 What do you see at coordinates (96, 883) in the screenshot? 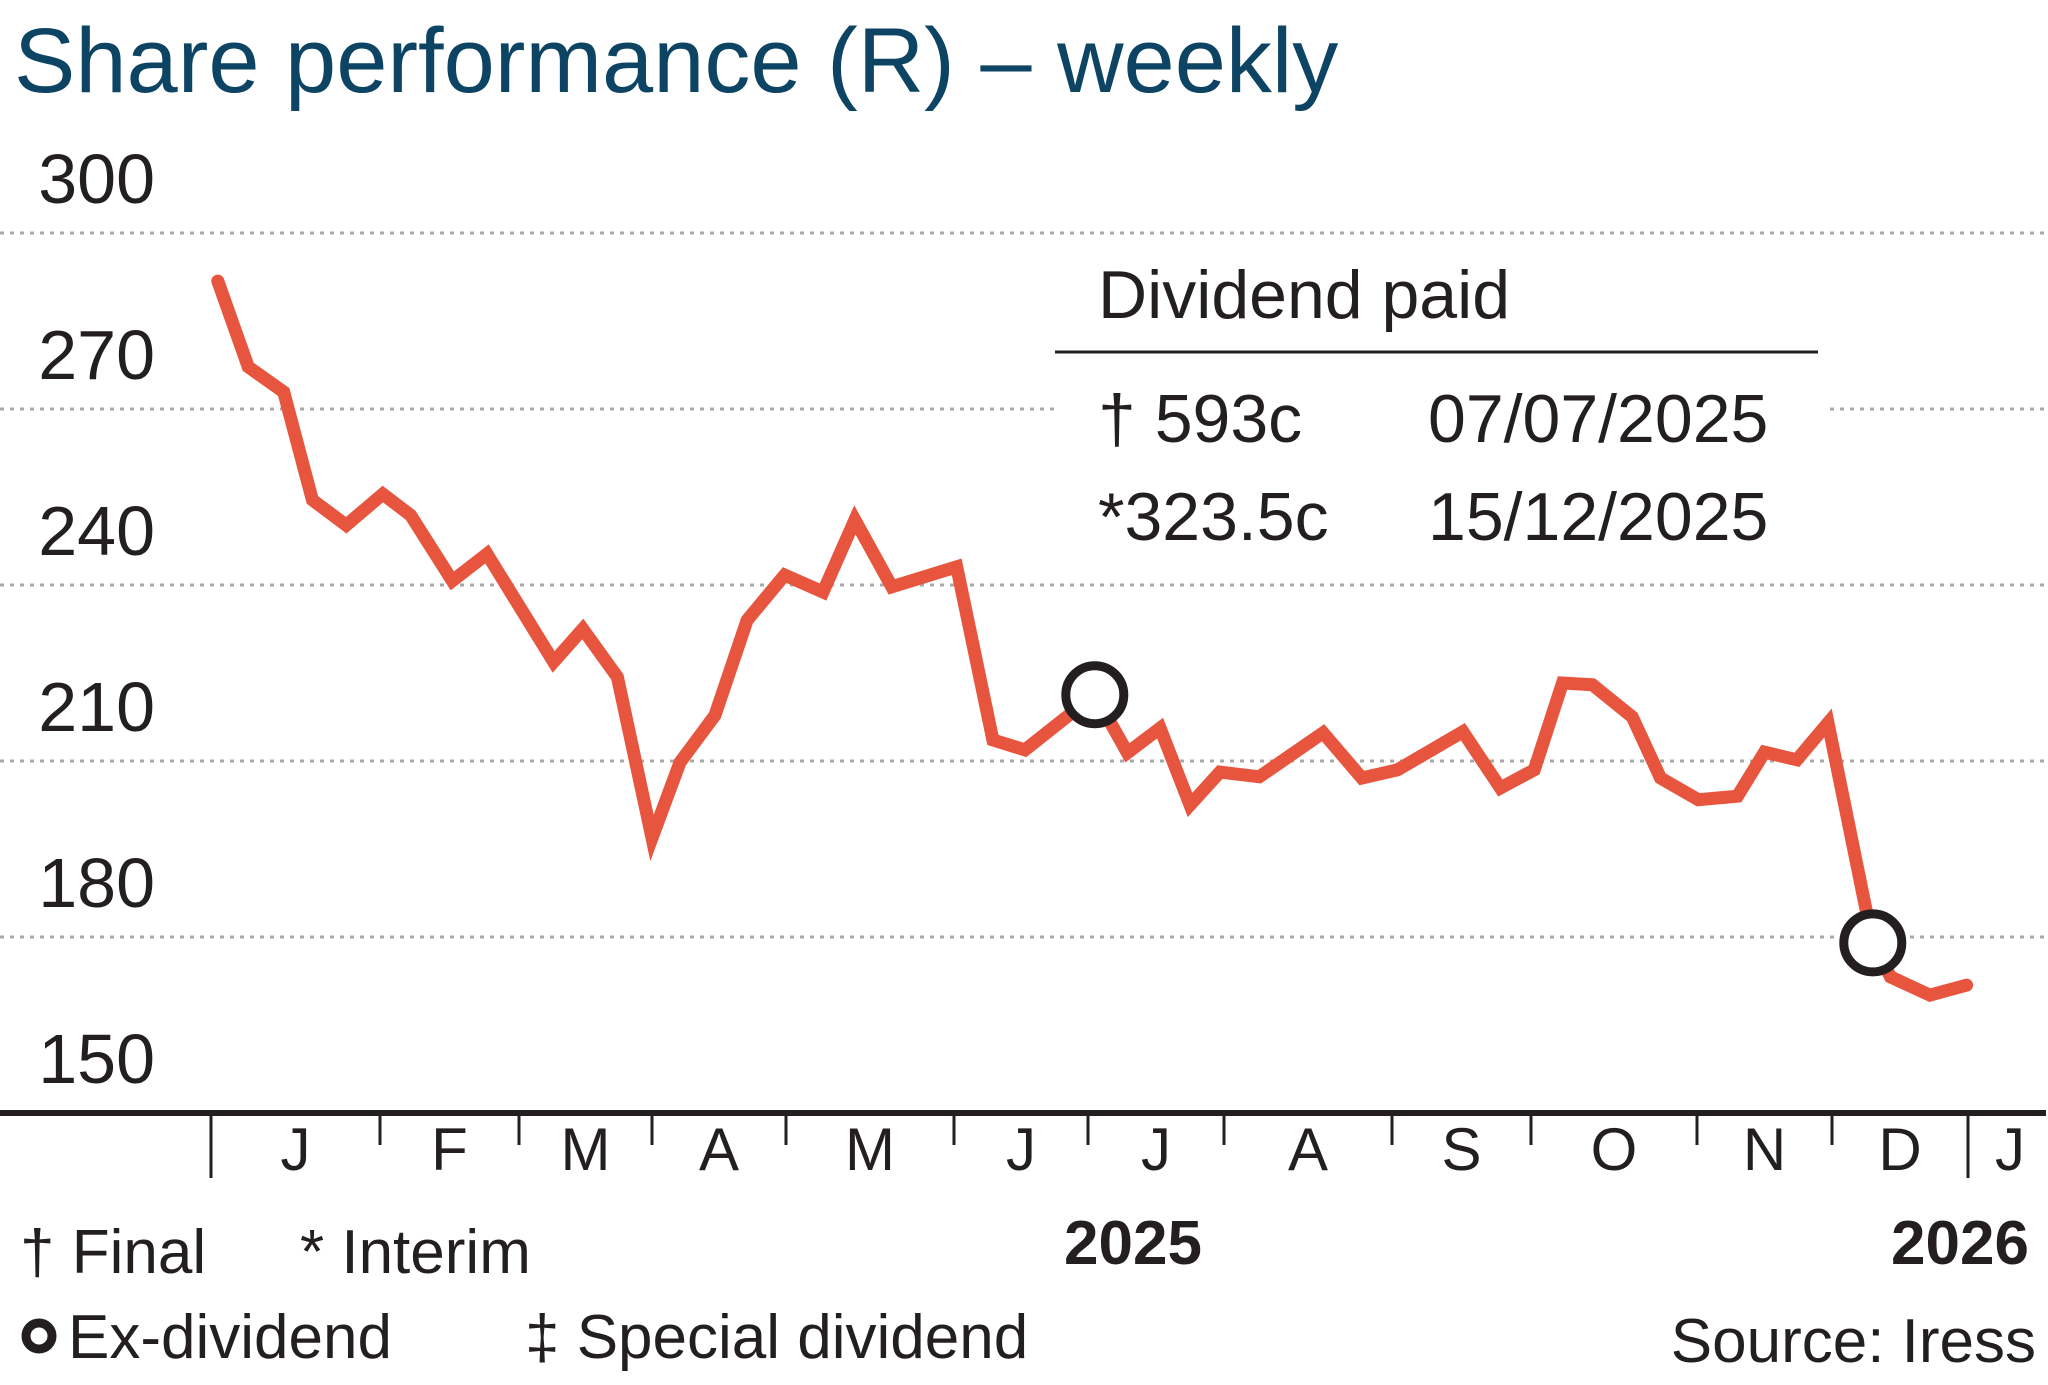
I see `y-tick-label: 180` at bounding box center [96, 883].